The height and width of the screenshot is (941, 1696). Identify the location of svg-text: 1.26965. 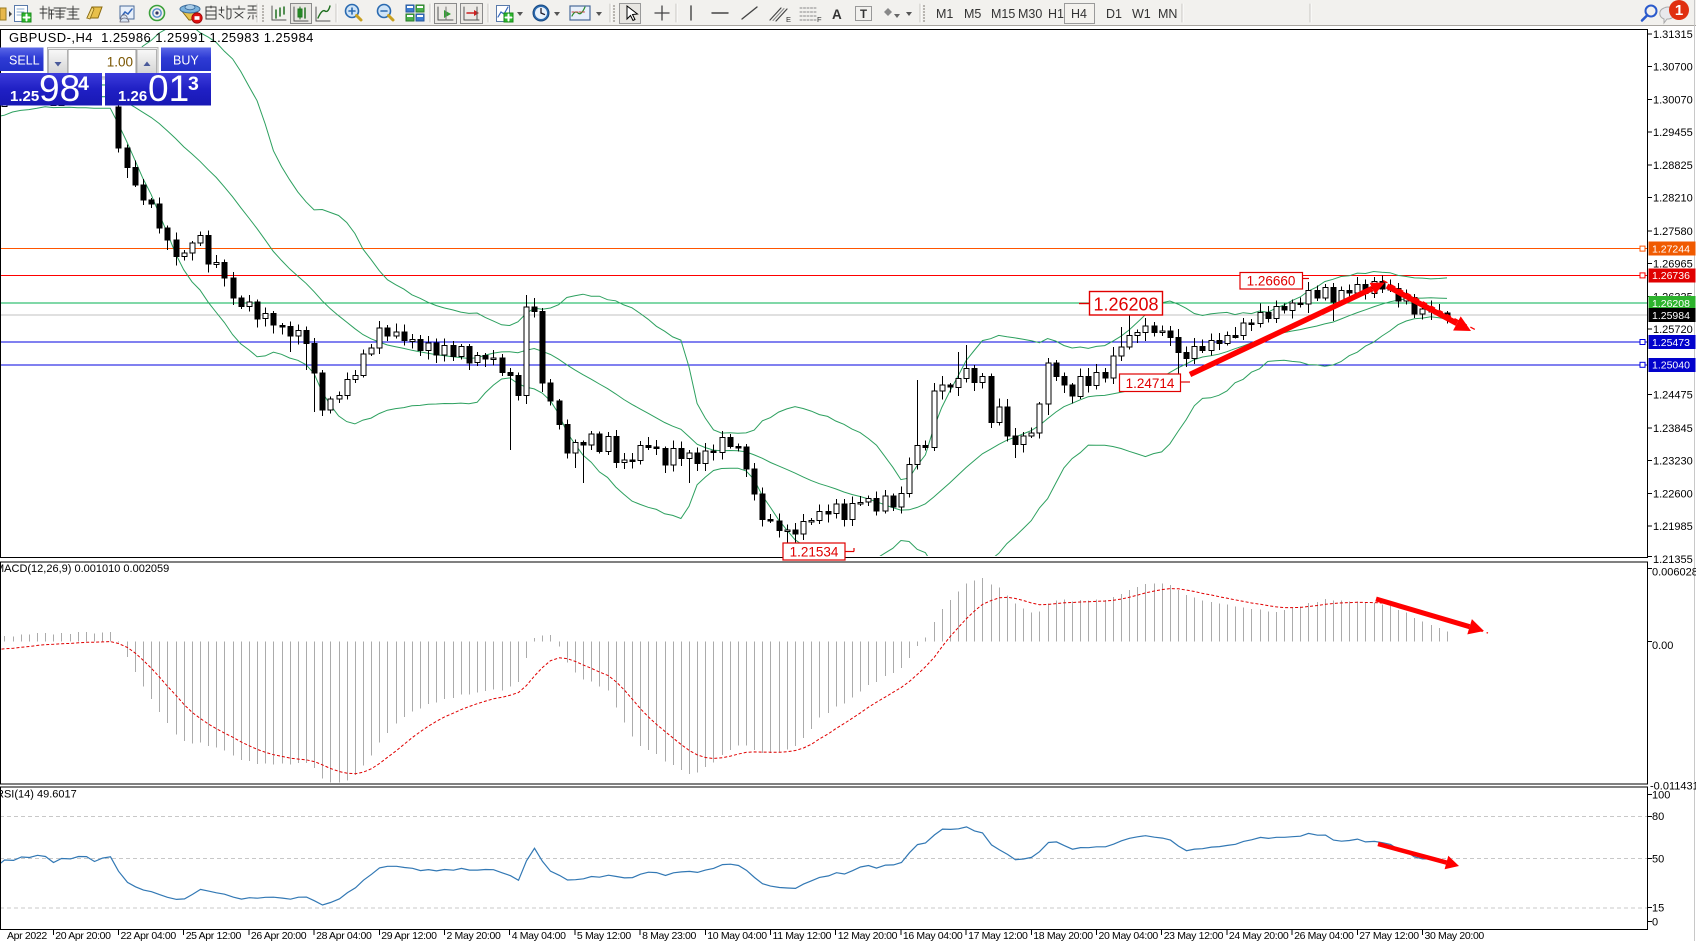
(1673, 264).